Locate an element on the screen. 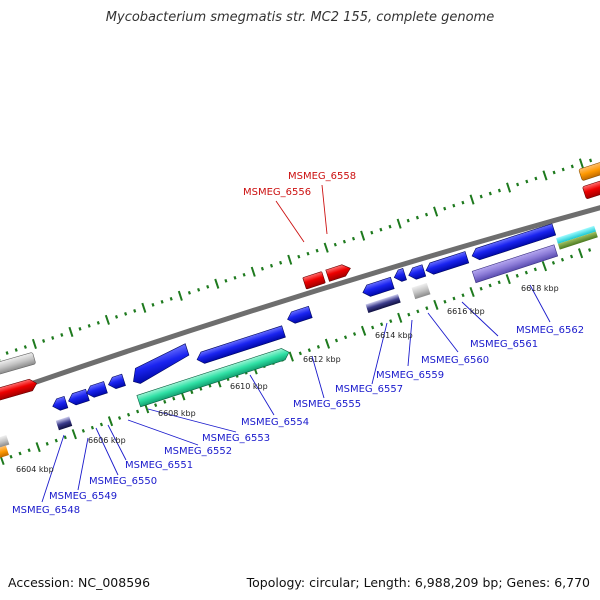 The width and height of the screenshot is (600, 600). gene-label: MSMEG_6559 is located at coordinates (410, 375).